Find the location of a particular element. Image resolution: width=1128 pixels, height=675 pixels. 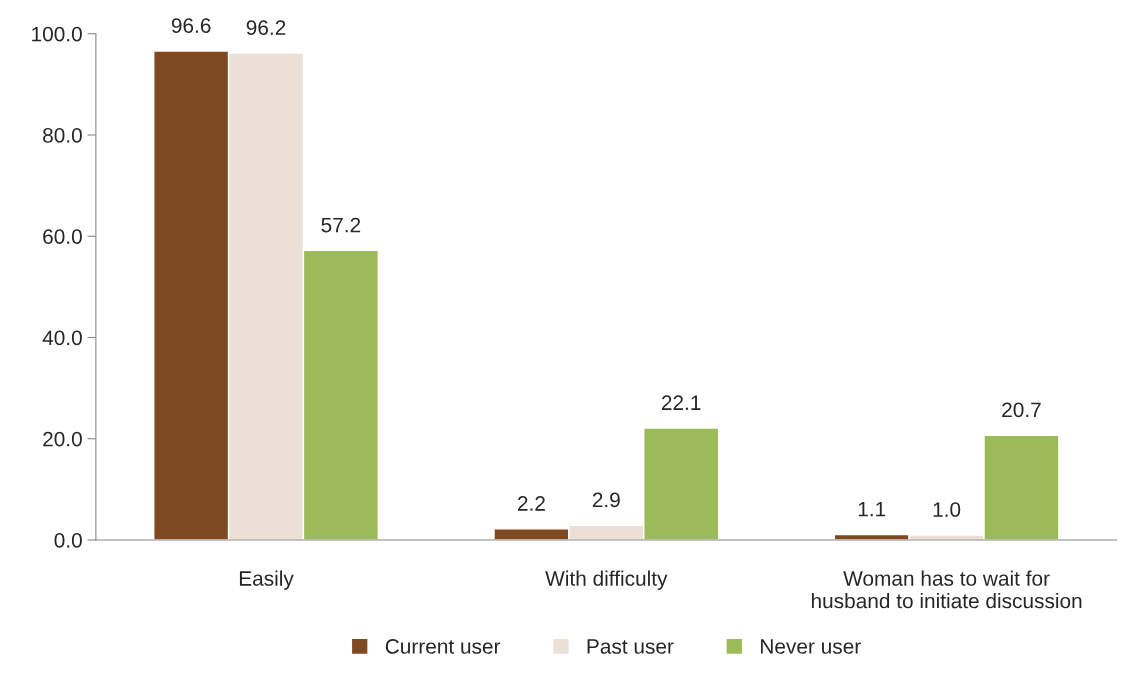

data-label: 96.6 is located at coordinates (191, 25).